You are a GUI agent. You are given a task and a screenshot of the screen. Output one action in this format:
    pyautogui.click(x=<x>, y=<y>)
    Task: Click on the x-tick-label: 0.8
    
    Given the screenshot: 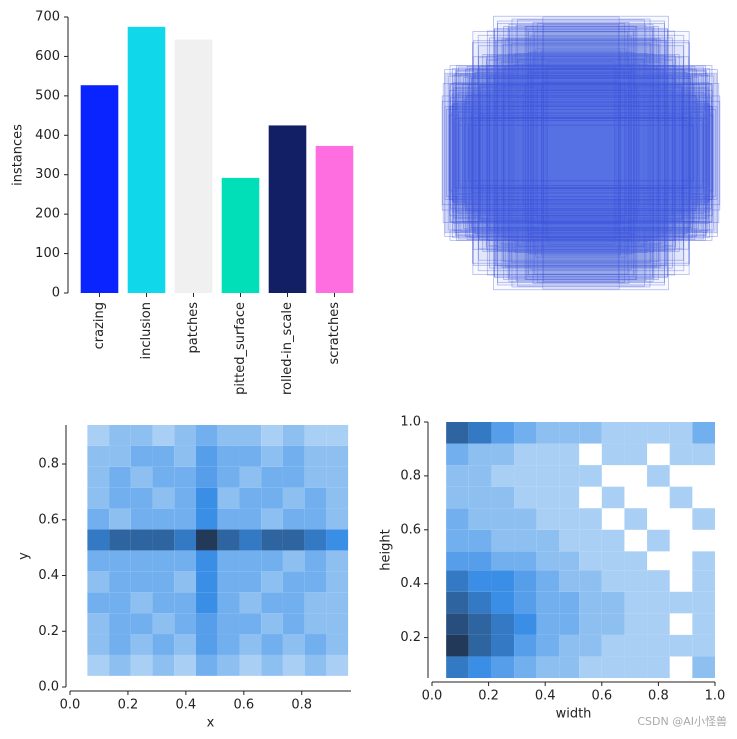 What is the action you would take?
    pyautogui.click(x=658, y=696)
    